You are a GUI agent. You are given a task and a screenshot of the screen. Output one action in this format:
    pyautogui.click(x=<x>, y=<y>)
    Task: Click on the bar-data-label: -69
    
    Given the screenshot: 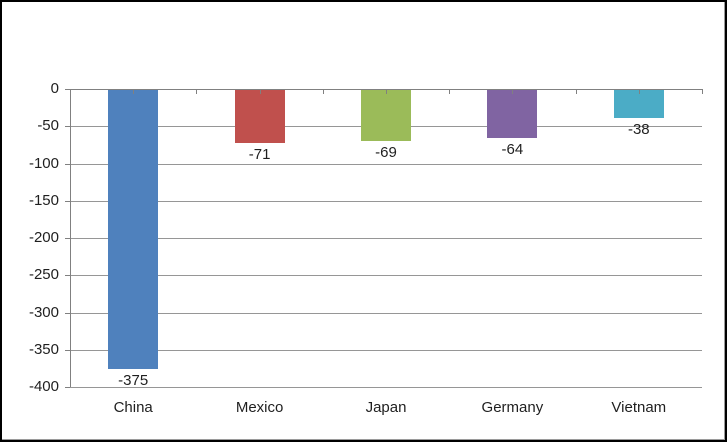 What is the action you would take?
    pyautogui.click(x=386, y=153)
    